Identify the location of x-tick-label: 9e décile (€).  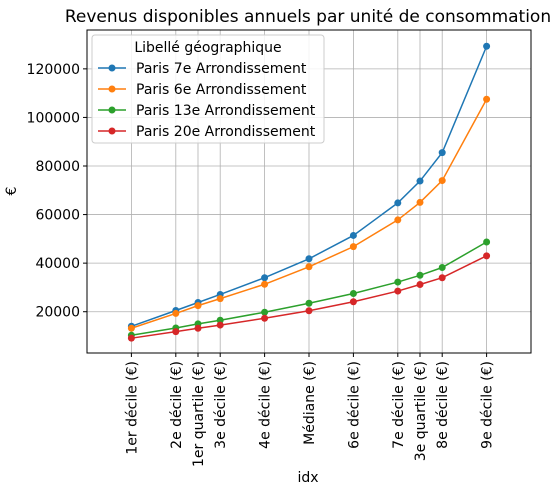
(488, 405).